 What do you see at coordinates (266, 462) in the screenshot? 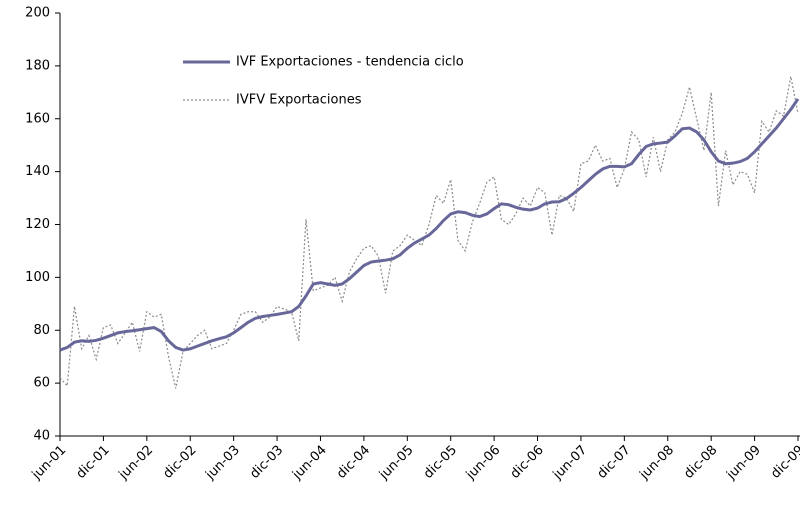
I see `x-tick-label: dic-03` at bounding box center [266, 462].